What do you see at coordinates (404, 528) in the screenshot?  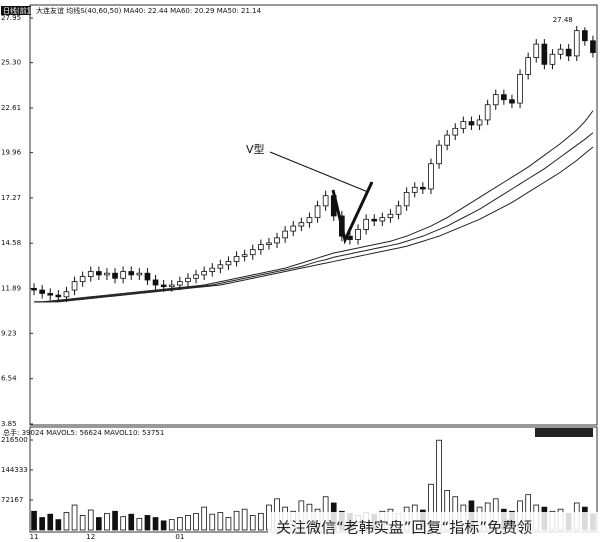 I see `watermark: 关注微信“老韩实盘”回复“指标”免费领` at bounding box center [404, 528].